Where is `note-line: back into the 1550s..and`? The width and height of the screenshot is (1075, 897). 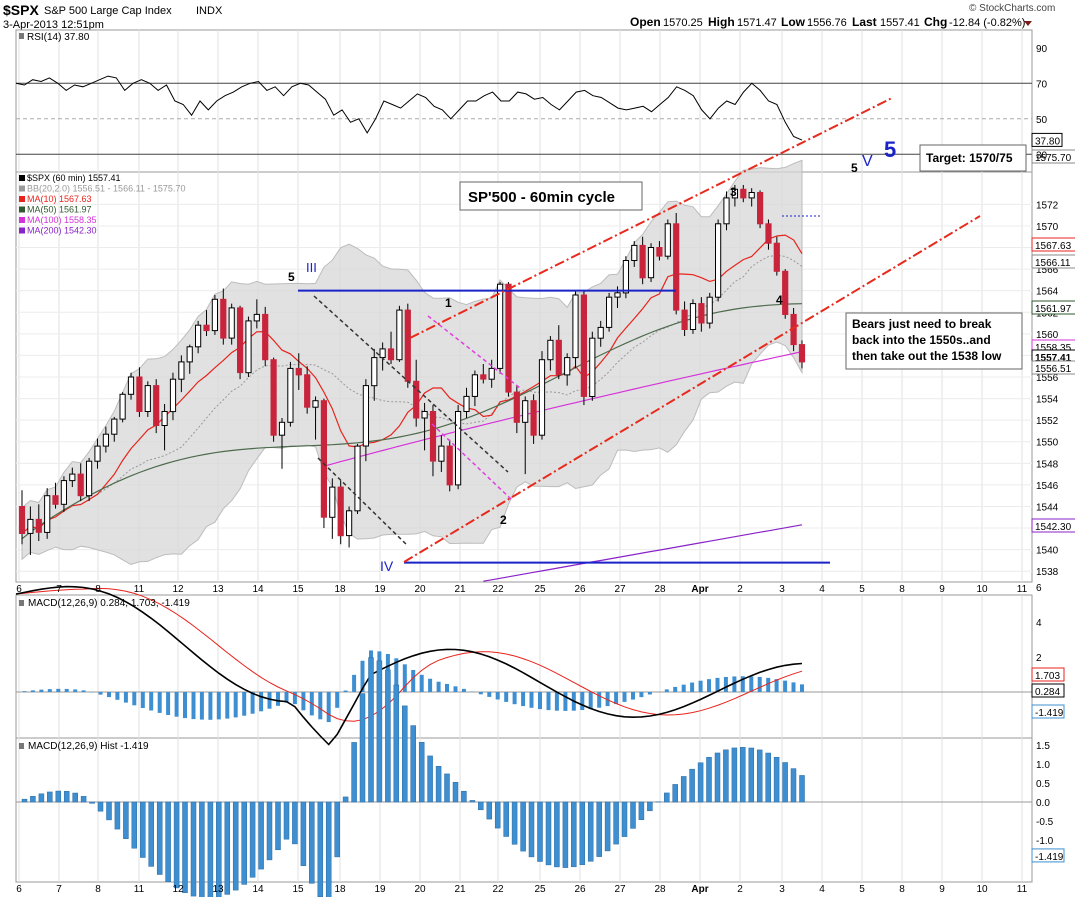
note-line: back into the 1550s..and is located at coordinates (921, 340).